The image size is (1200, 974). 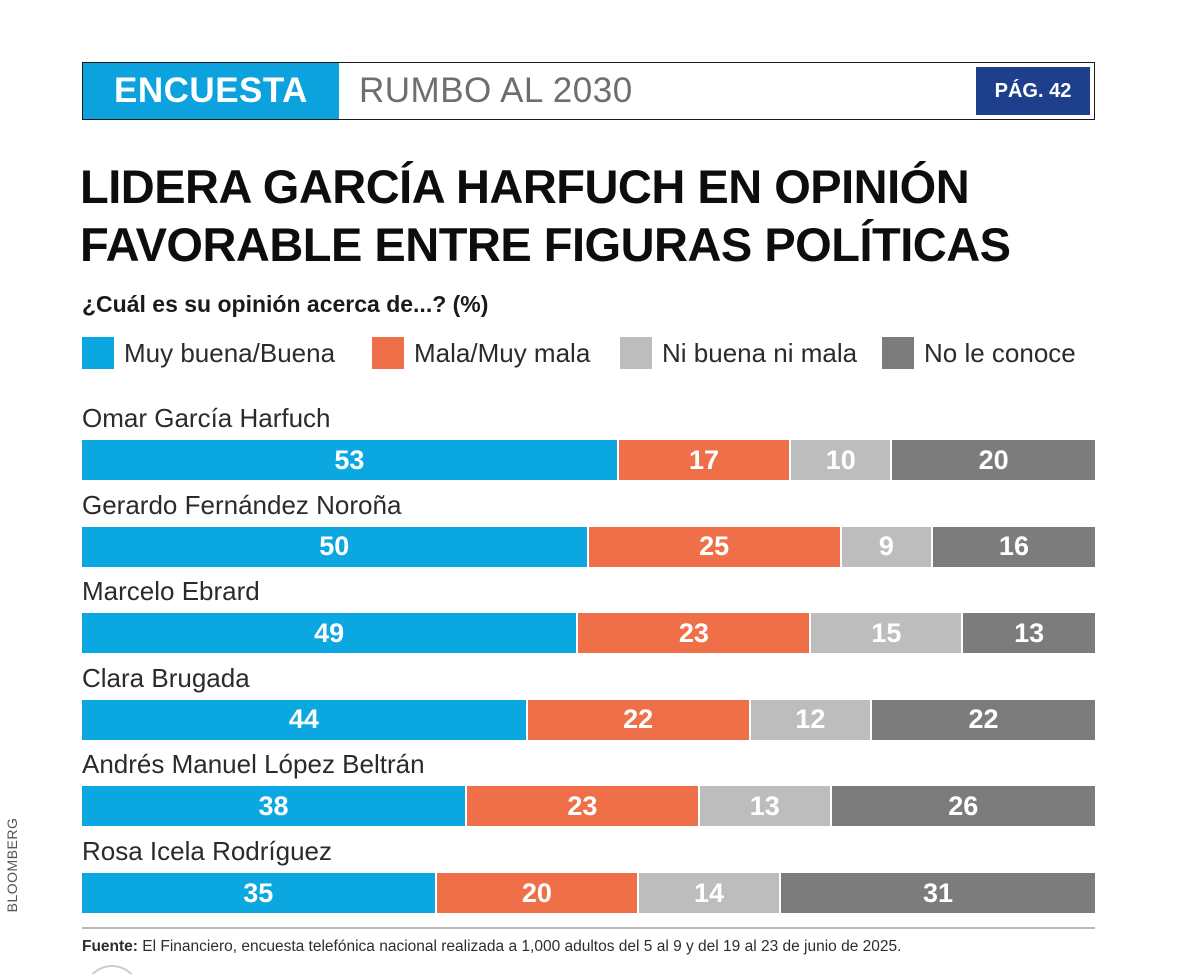 What do you see at coordinates (253, 764) in the screenshot?
I see `row-label: Andrés Manuel López Beltrán` at bounding box center [253, 764].